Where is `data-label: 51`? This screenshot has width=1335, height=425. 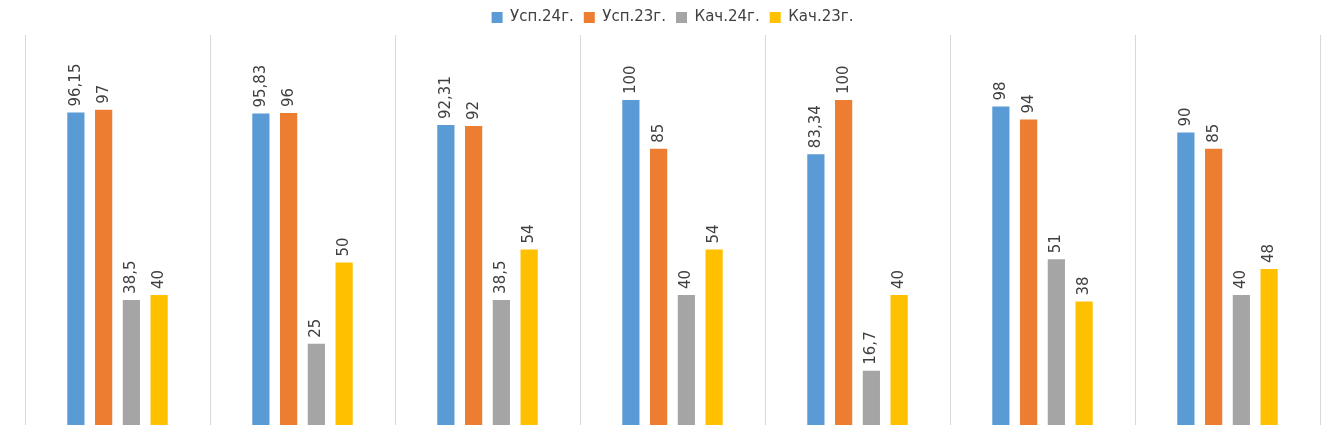 data-label: 51 is located at coordinates (1055, 244).